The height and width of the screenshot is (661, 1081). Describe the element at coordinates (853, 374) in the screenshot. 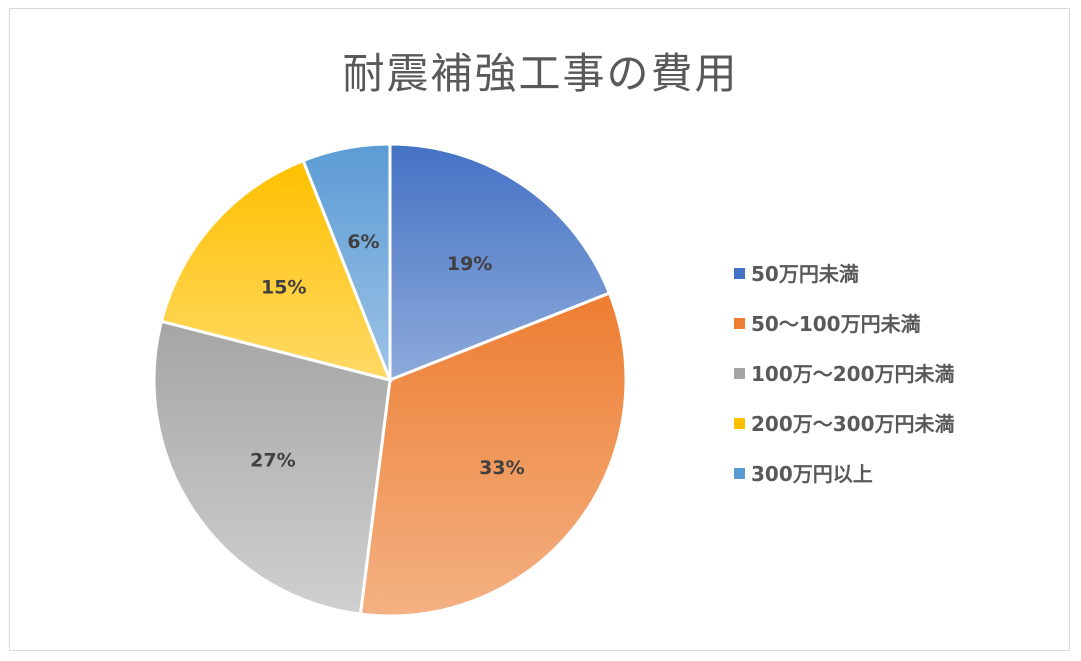

I see `legend-label: 100万〜200万円未満` at that location.